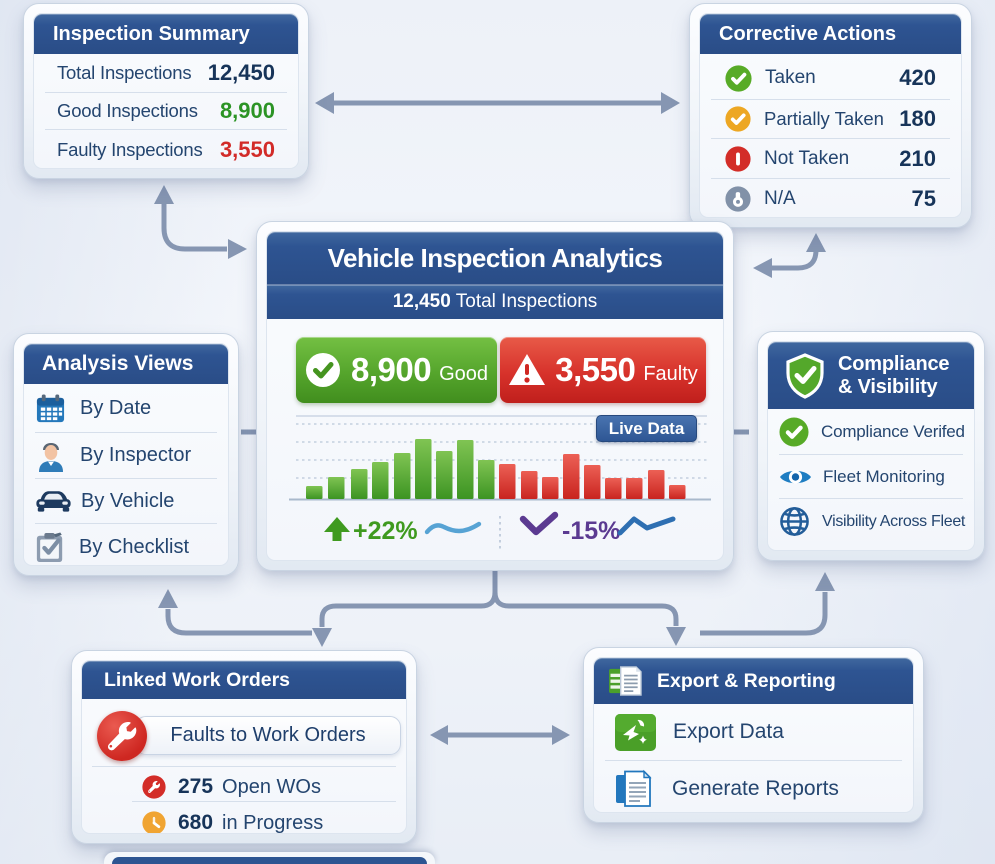 Image resolution: width=995 pixels, height=864 pixels. What do you see at coordinates (591, 531) in the screenshot?
I see `svg-text: -15%` at bounding box center [591, 531].